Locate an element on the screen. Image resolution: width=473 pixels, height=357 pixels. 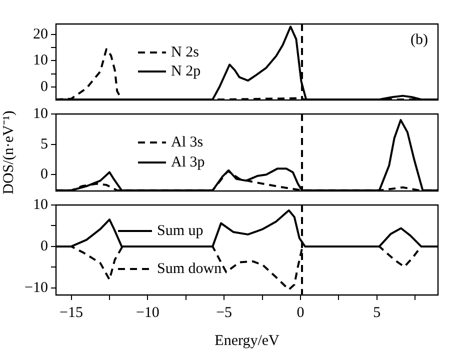
legend-label: N 2p is located at coordinates (186, 71).